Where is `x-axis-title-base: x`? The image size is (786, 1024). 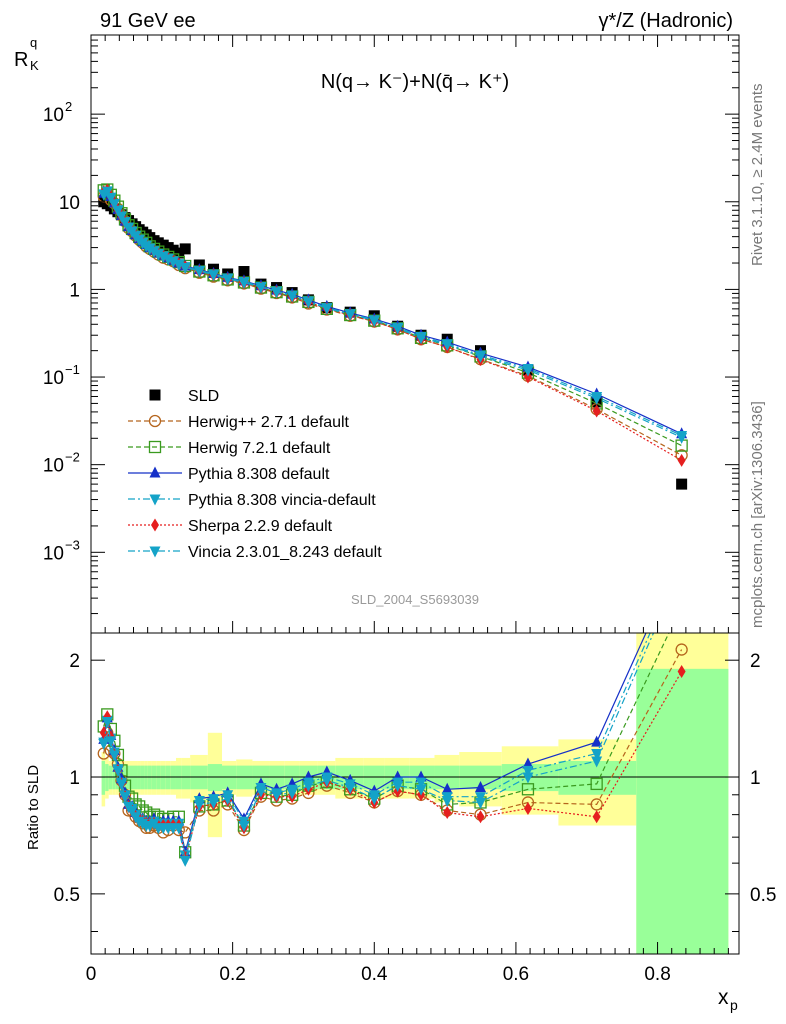 x-axis-title-base: x is located at coordinates (723, 997).